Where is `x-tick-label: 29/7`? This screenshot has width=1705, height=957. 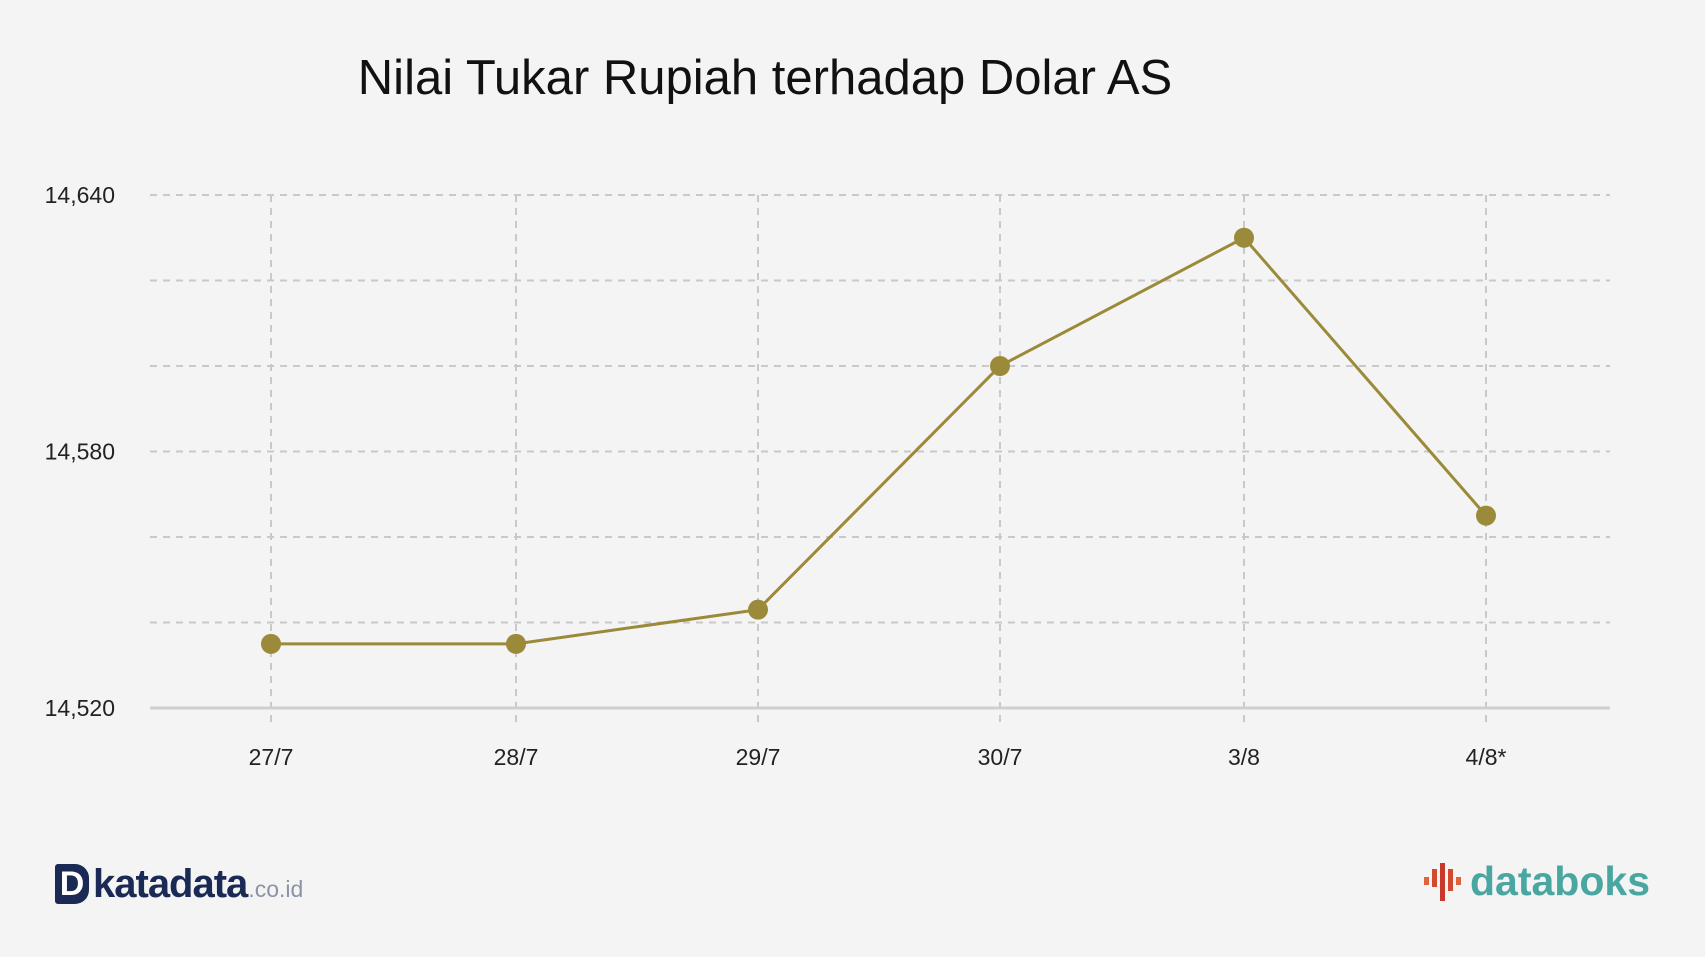 x-tick-label: 29/7 is located at coordinates (758, 757).